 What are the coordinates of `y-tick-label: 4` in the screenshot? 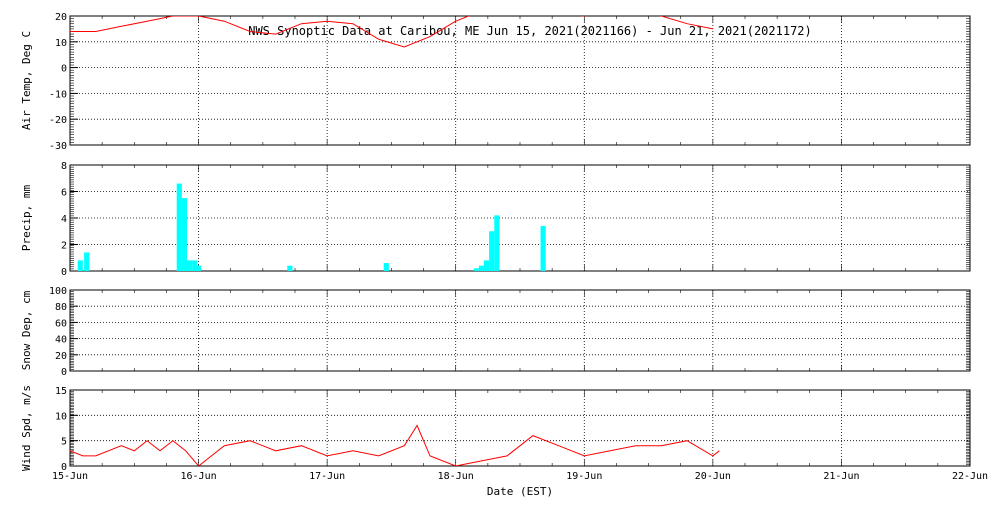 It's located at (64, 219).